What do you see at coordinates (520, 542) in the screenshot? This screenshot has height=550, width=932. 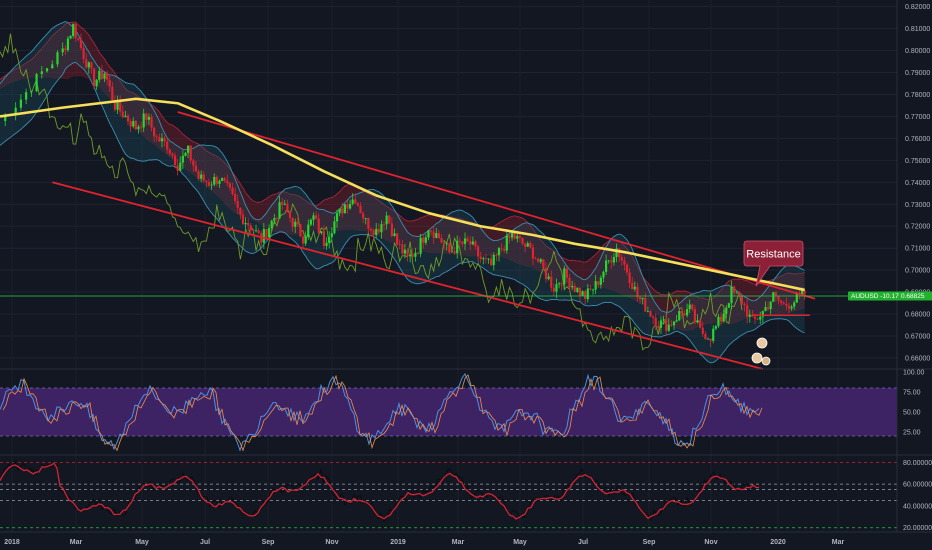 I see `time-tick-label: May` at bounding box center [520, 542].